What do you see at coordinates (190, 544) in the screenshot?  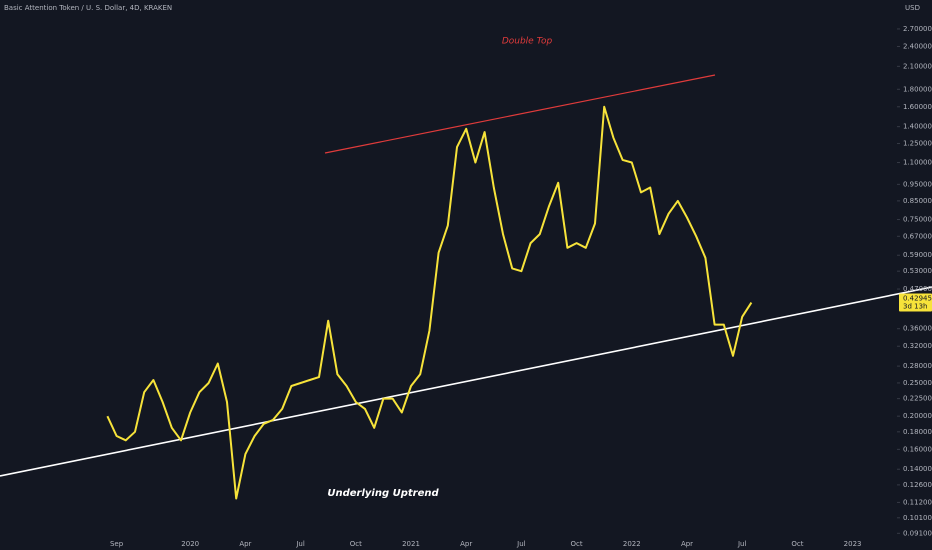 I see `x-tick-label: 2020` at bounding box center [190, 544].